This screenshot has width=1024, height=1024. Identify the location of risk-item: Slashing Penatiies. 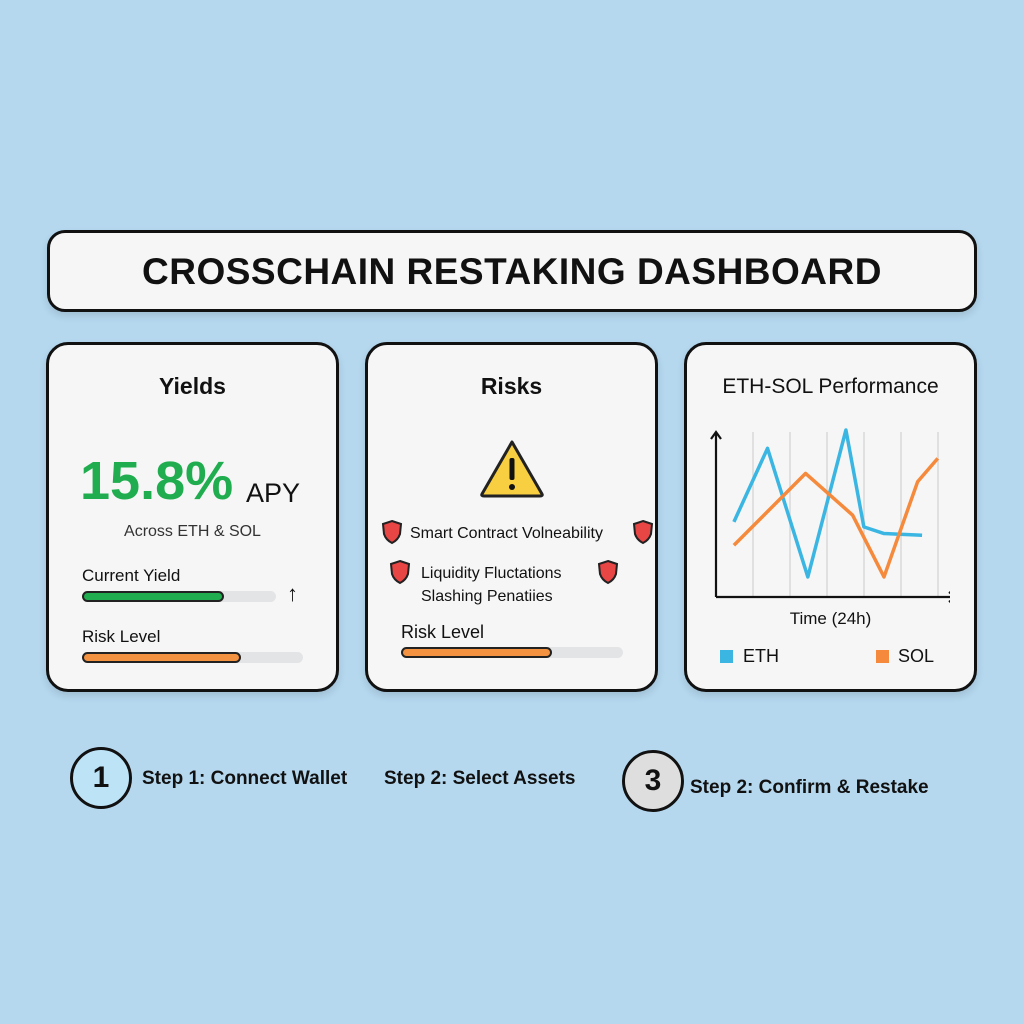
(487, 596).